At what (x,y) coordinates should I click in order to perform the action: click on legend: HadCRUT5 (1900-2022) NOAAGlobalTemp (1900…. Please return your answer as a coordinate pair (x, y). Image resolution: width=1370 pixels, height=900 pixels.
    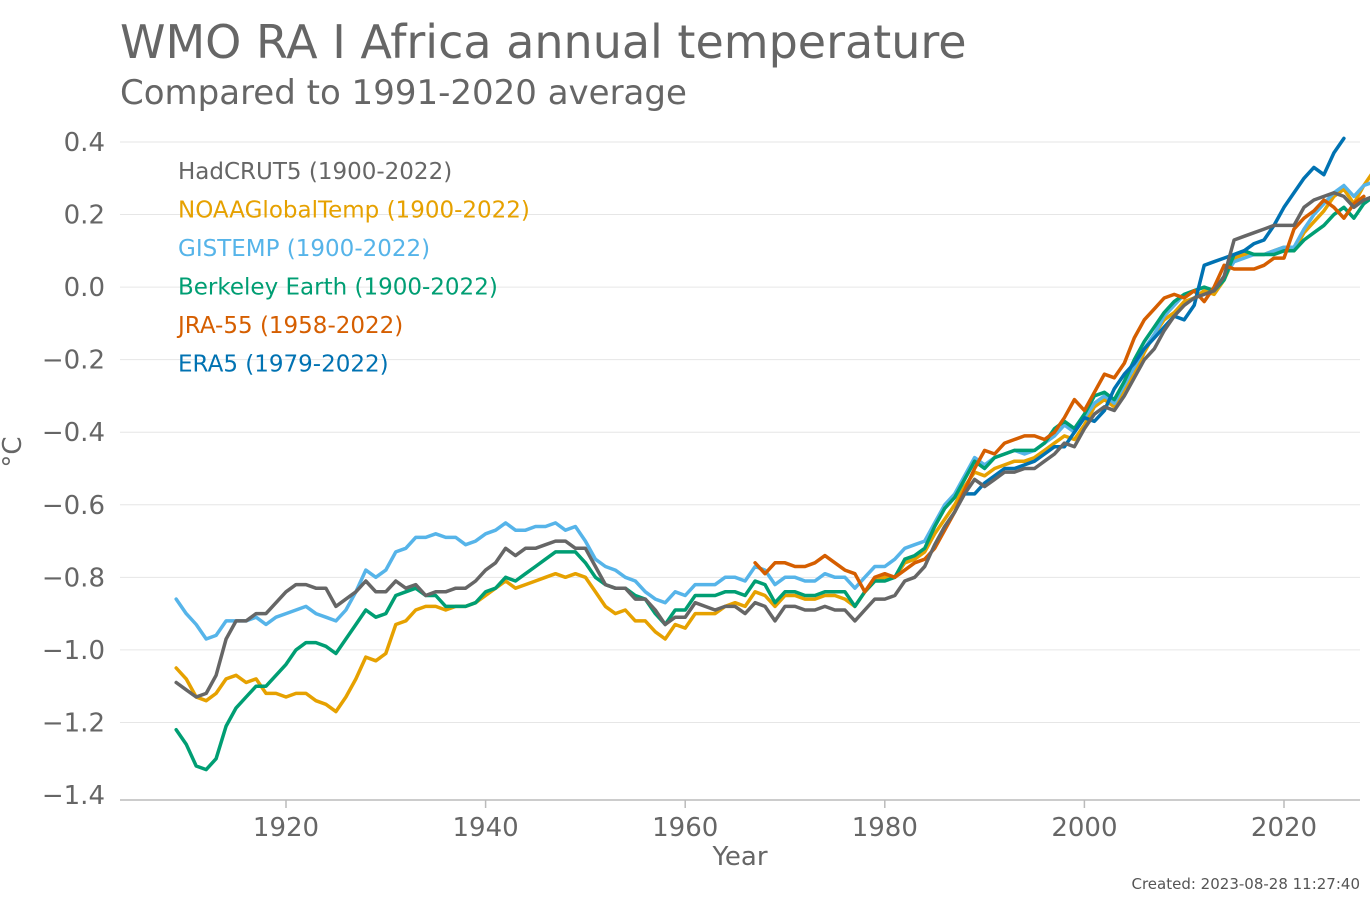
    Looking at the image, I should click on (353, 268).